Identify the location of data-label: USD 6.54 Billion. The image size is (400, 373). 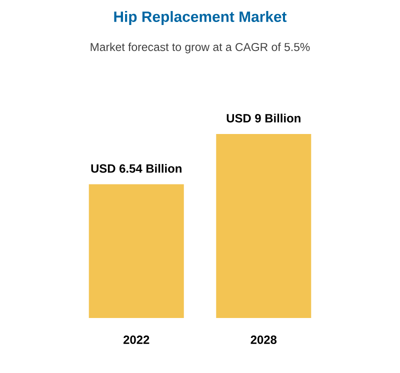
(136, 168).